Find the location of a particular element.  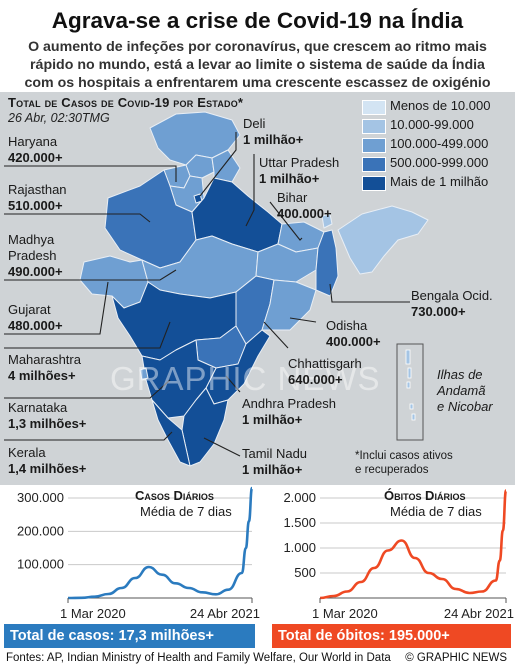

state-value: 1,3 milhões+ is located at coordinates (47, 423).